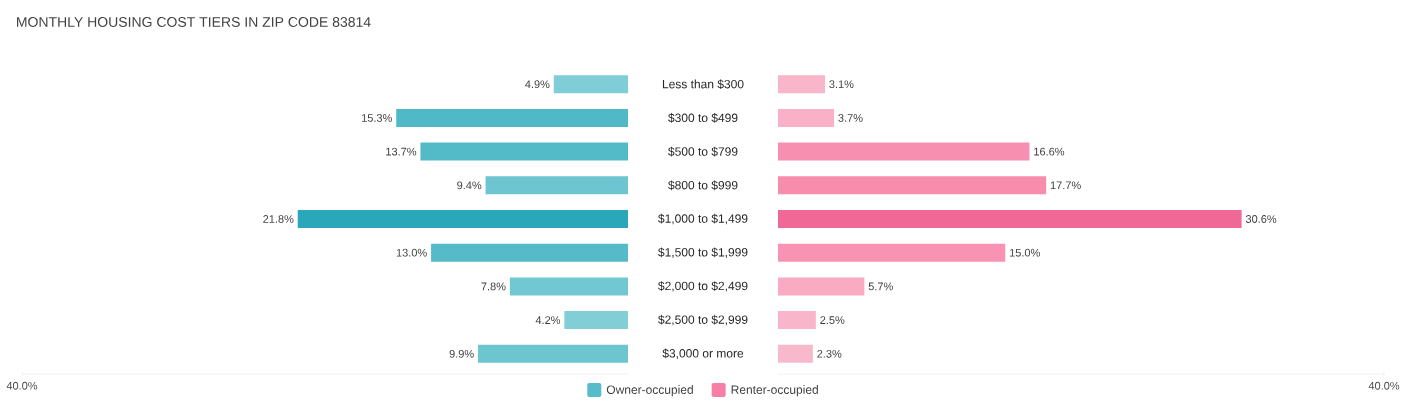 The image size is (1406, 414). What do you see at coordinates (832, 320) in the screenshot?
I see `data-label: 2.5%` at bounding box center [832, 320].